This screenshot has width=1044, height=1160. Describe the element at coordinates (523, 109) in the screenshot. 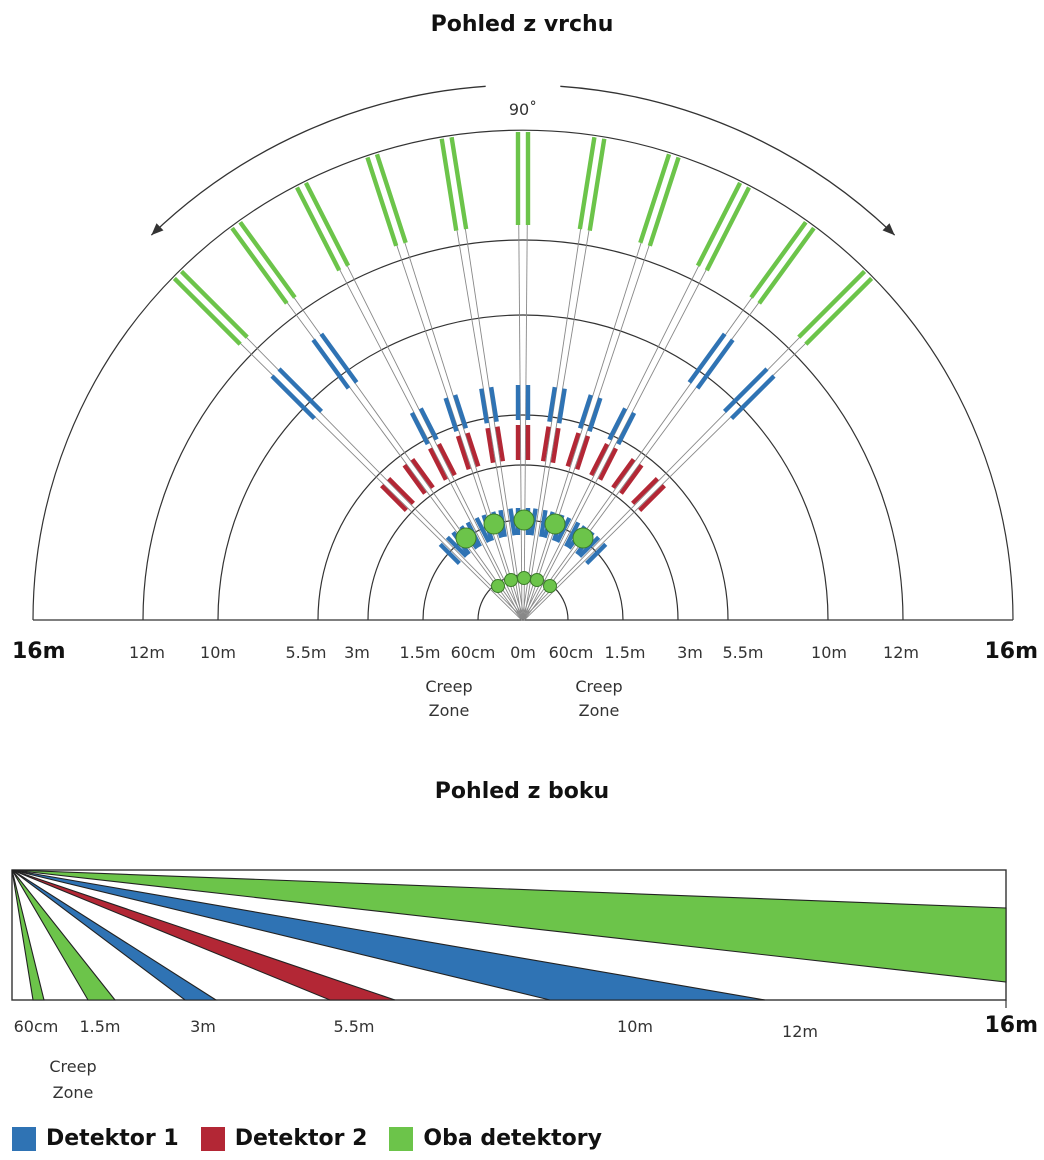

I see `angle-label: 90˚` at that location.